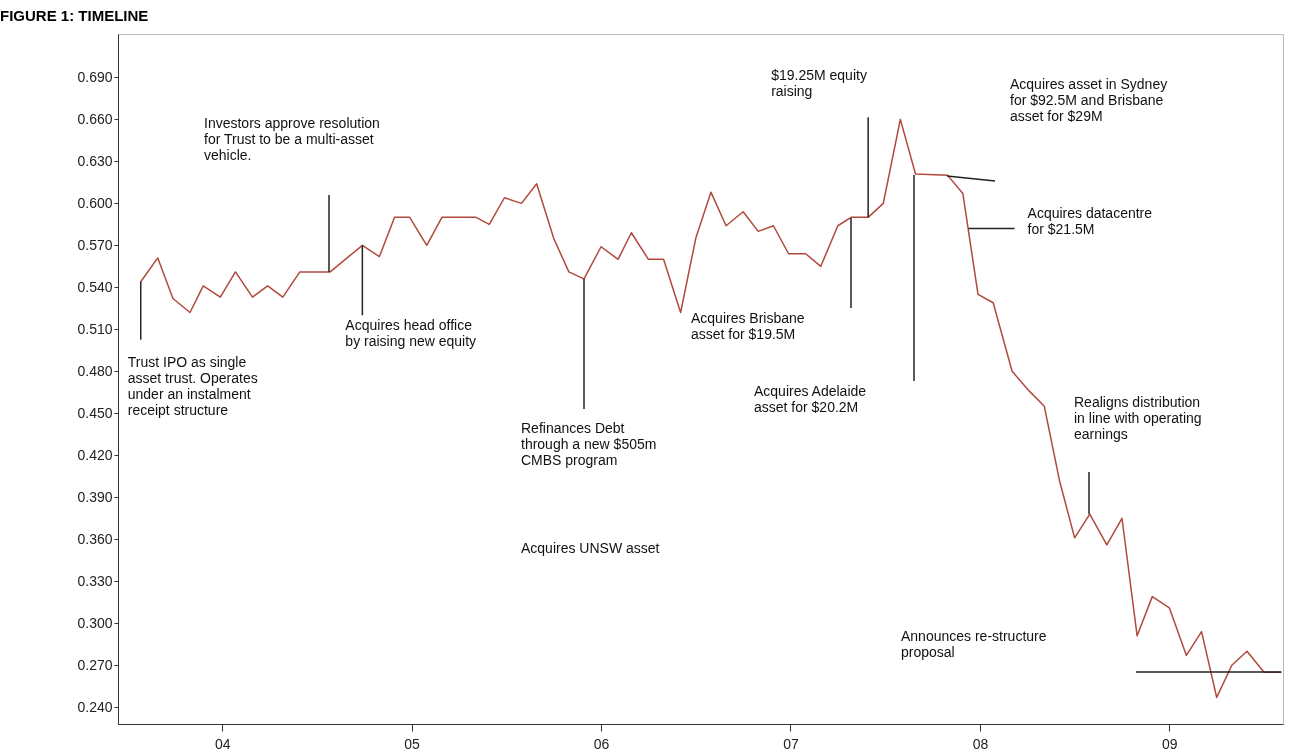  I want to click on x-tick-label: 04, so click(222, 743).